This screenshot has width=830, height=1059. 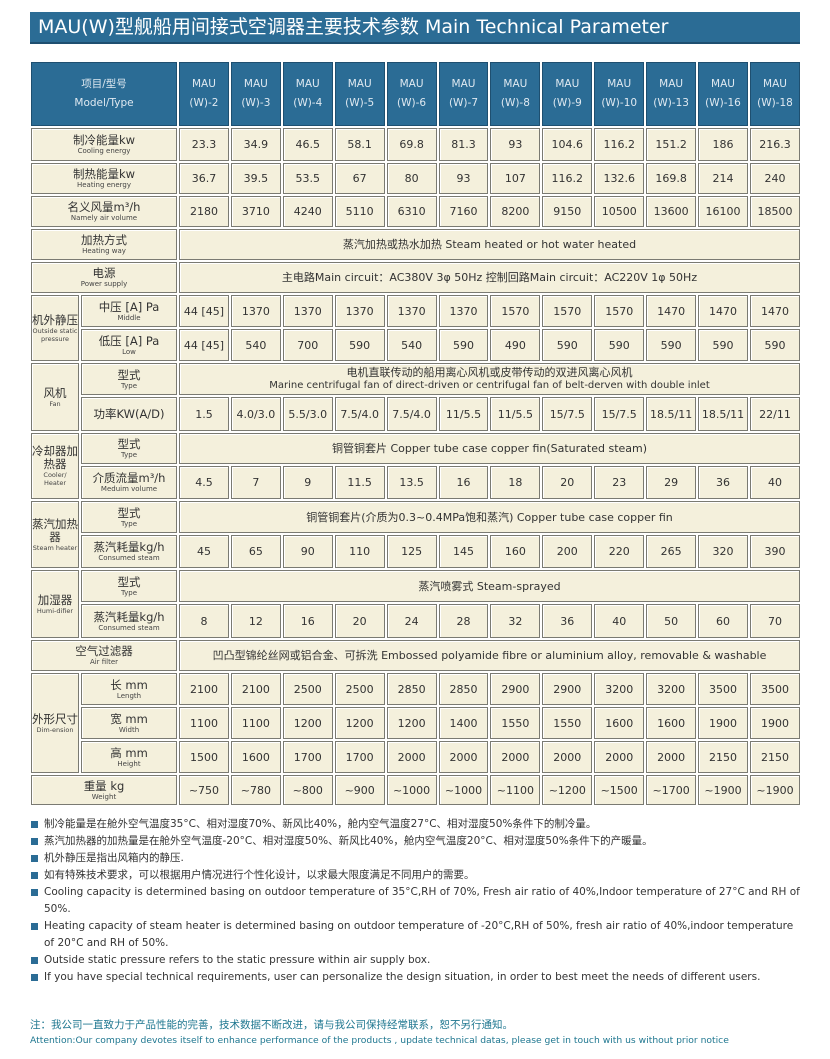 I want to click on model-suffix: (W)-9, so click(x=567, y=103).